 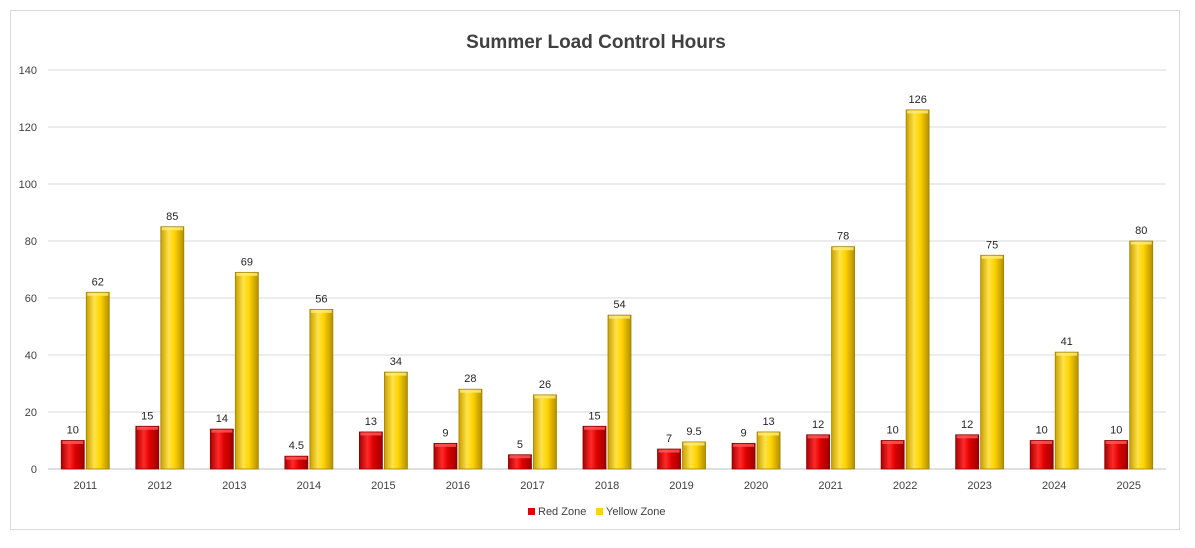 I want to click on bar-yellow-zone-2013, so click(x=246, y=370).